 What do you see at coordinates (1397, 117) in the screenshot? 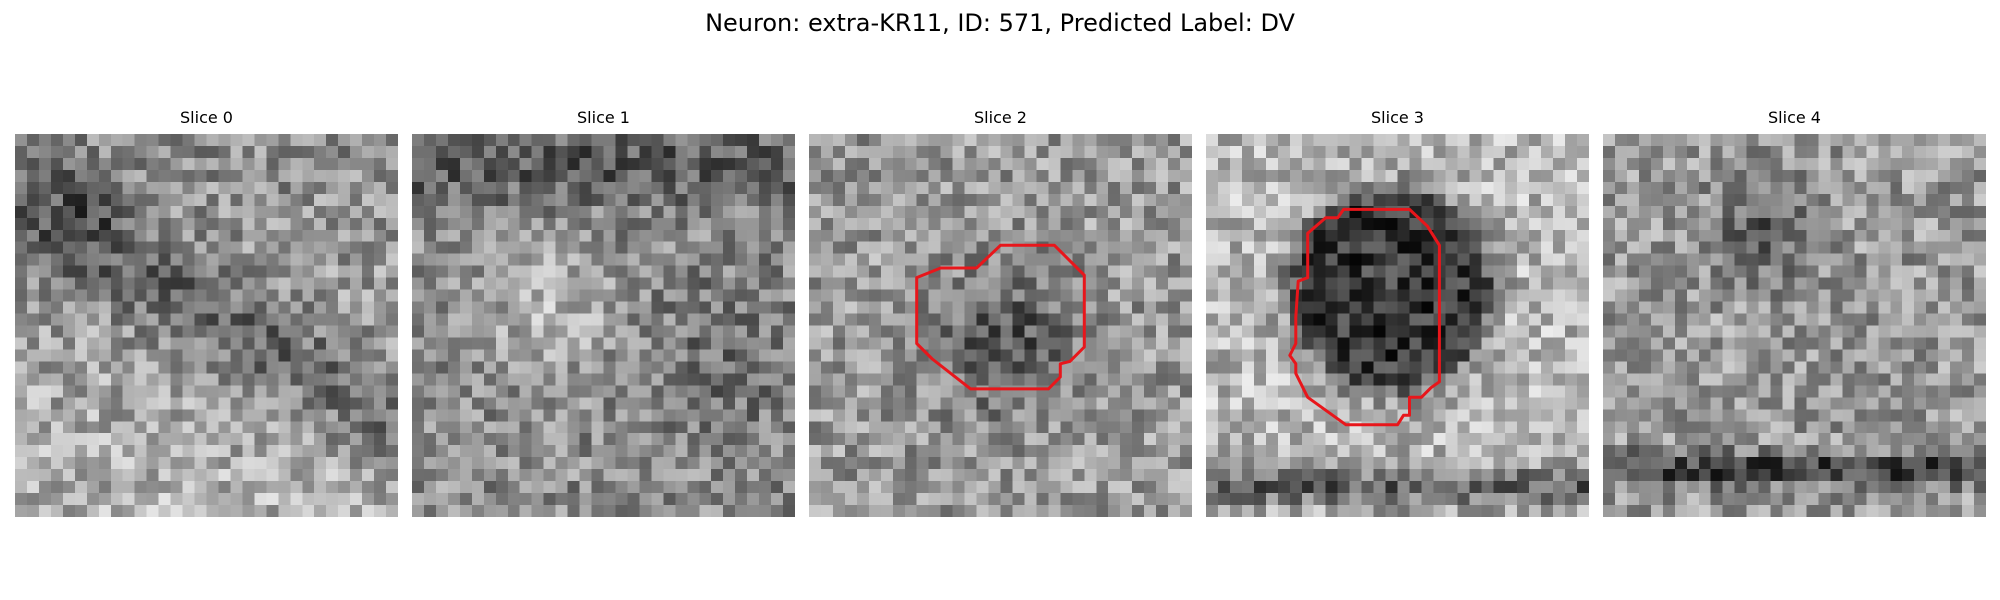
I see `slice-title: Slice 3` at bounding box center [1397, 117].